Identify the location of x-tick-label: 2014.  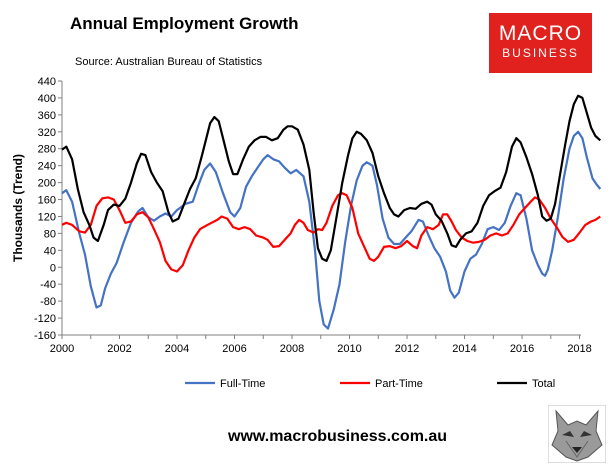
(464, 349).